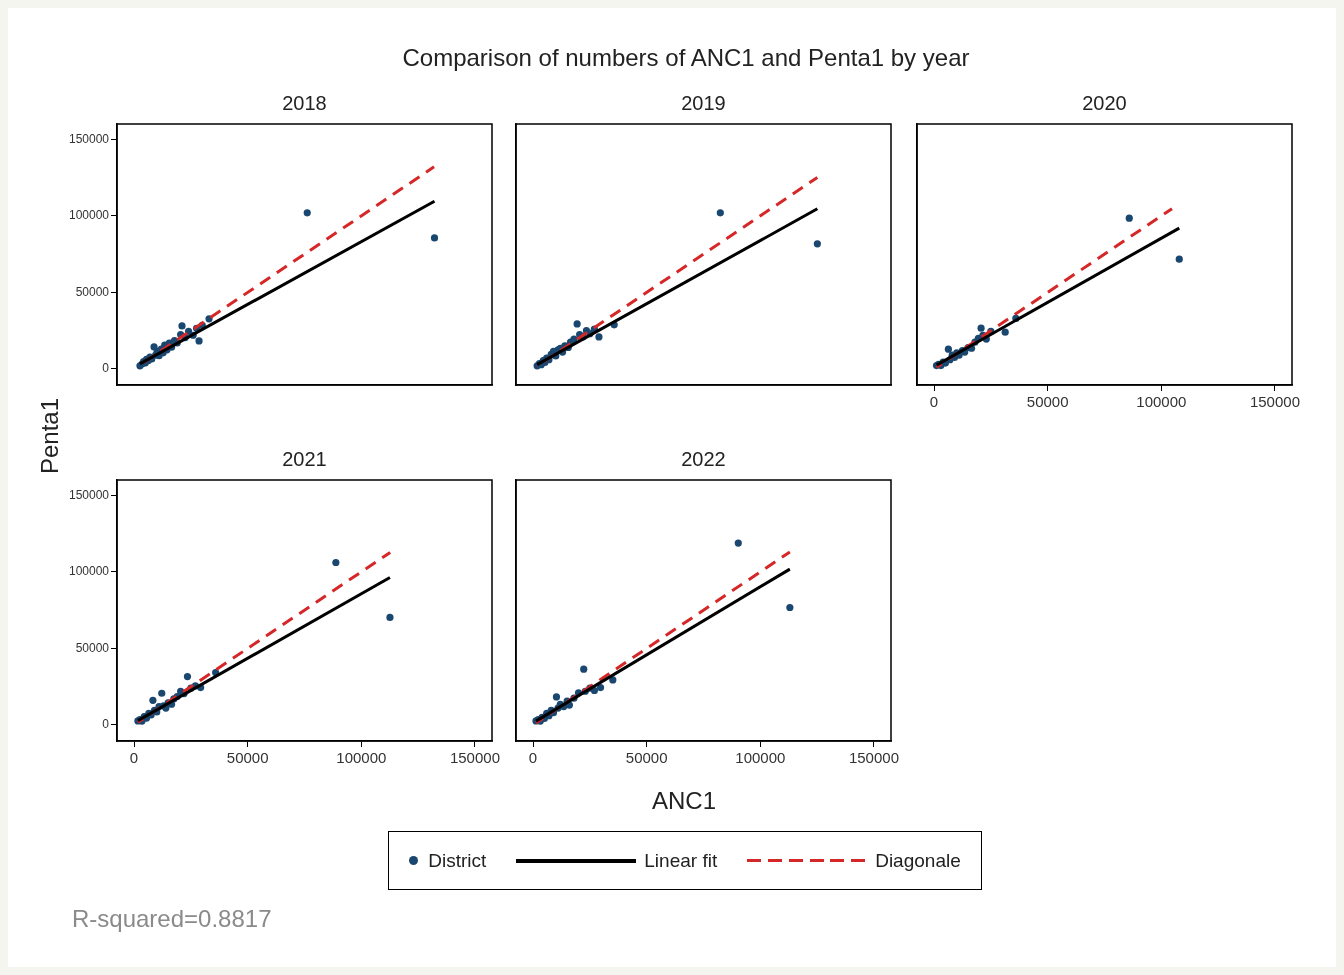 This screenshot has width=1344, height=975. What do you see at coordinates (684, 801) in the screenshot?
I see `text: ANC1` at bounding box center [684, 801].